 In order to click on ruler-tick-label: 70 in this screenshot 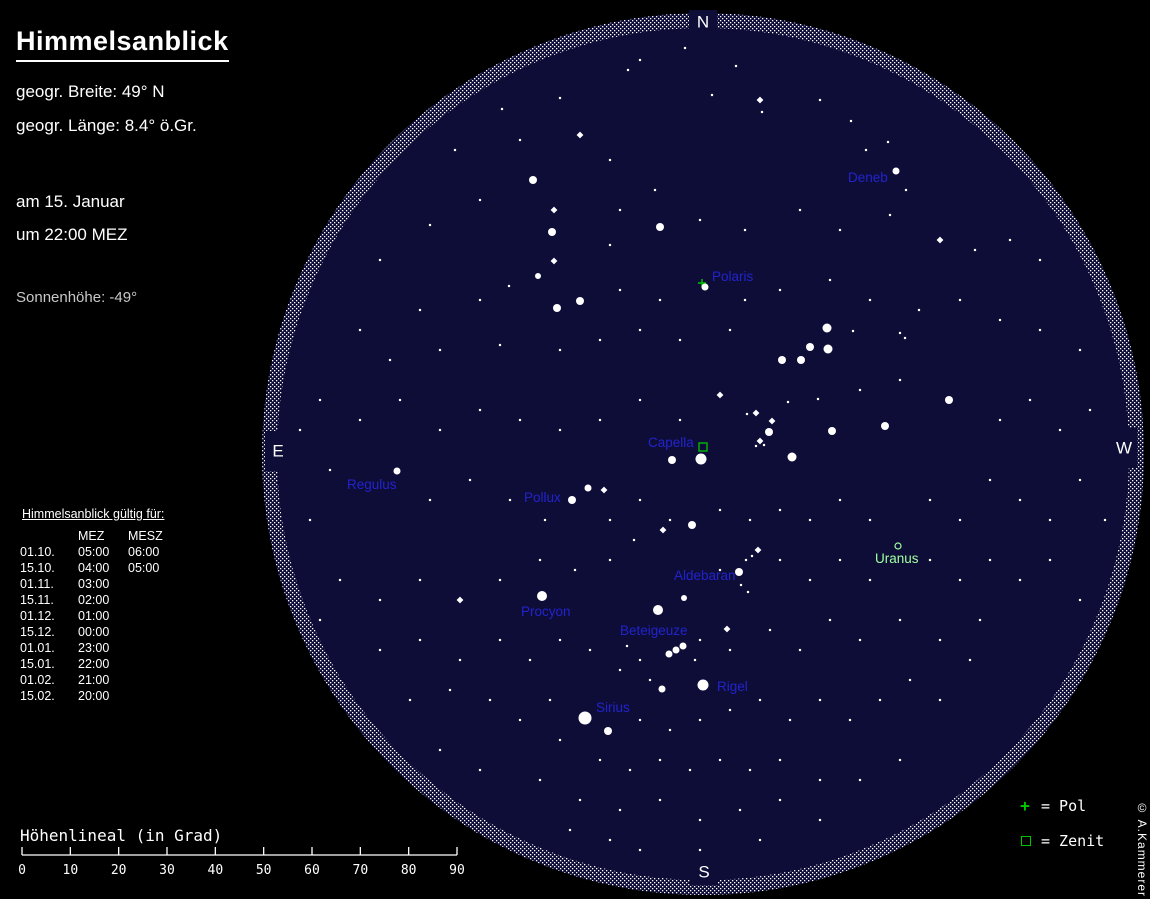, I will do `click(361, 870)`.